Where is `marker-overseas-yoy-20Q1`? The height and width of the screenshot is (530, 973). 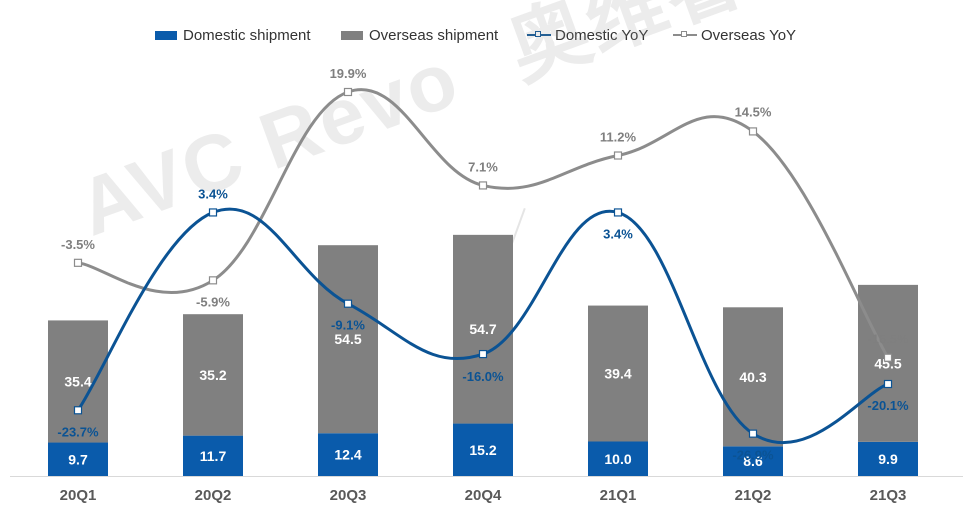 marker-overseas-yoy-20Q1 is located at coordinates (78, 262).